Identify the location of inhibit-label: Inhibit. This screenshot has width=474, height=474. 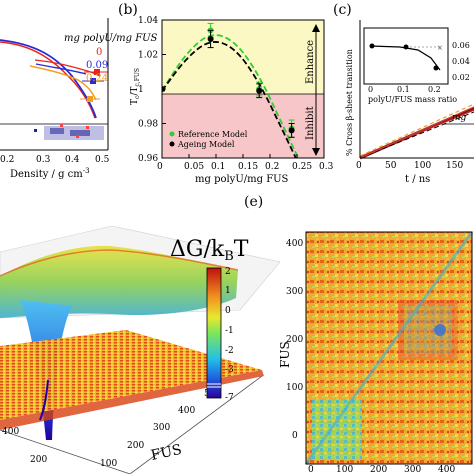
(310, 123).